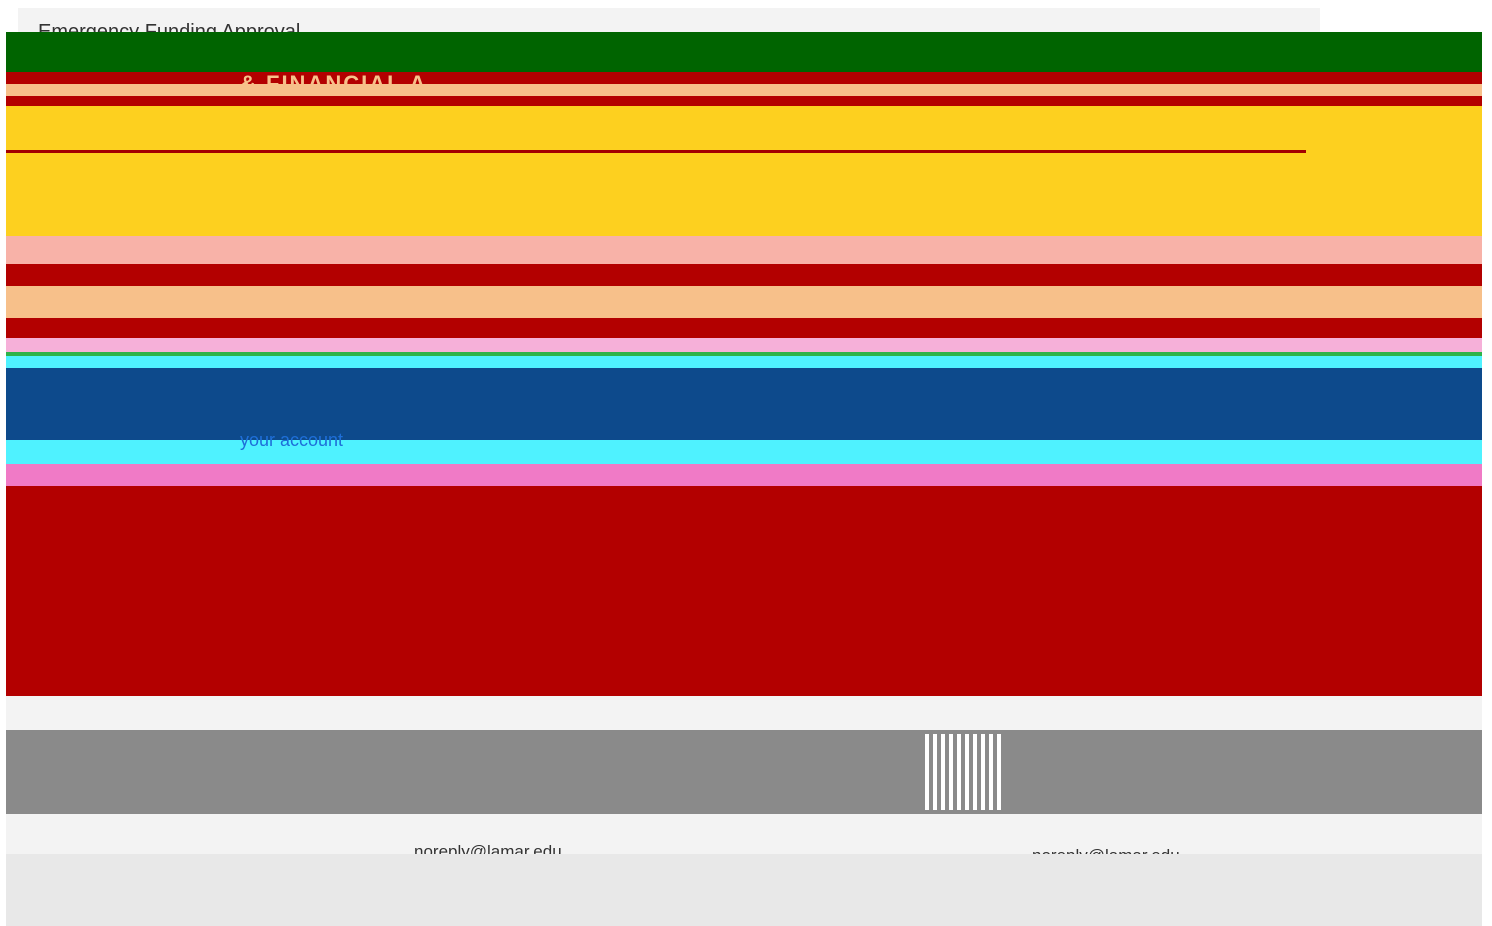 The height and width of the screenshot is (926, 1492). What do you see at coordinates (334, 83) in the screenshot?
I see `banner-title: & FINANCIAL A` at bounding box center [334, 83].